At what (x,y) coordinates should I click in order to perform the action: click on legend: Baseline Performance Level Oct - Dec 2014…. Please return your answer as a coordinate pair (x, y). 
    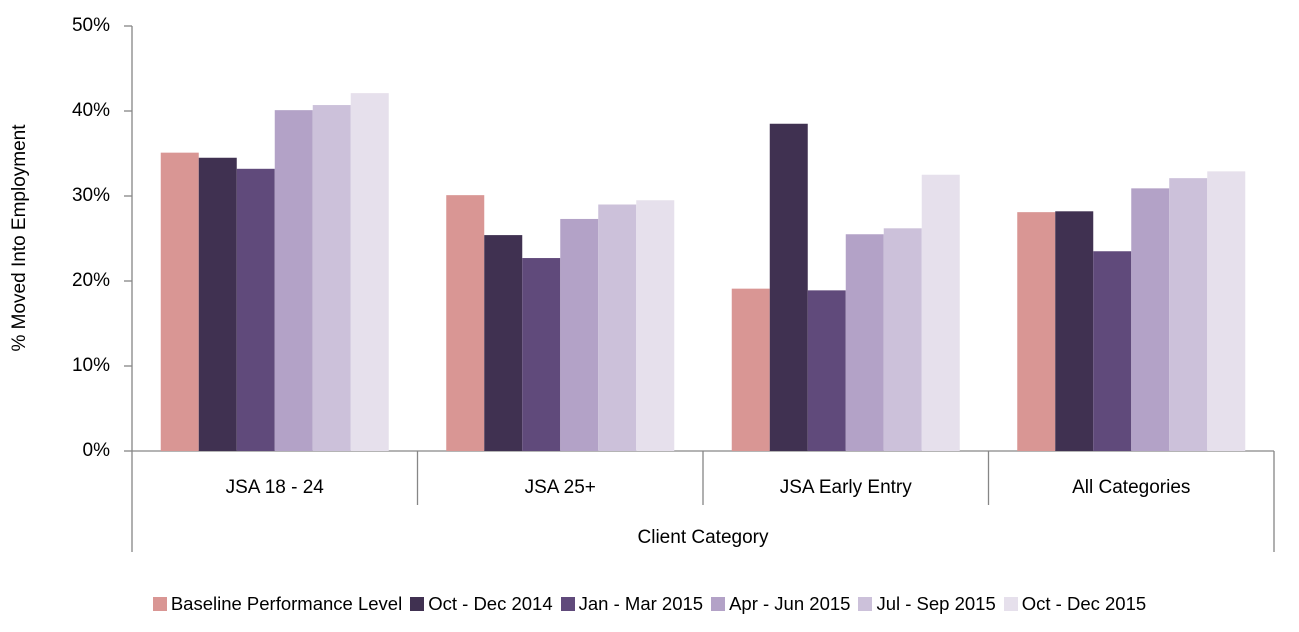
    Looking at the image, I should click on (649, 604).